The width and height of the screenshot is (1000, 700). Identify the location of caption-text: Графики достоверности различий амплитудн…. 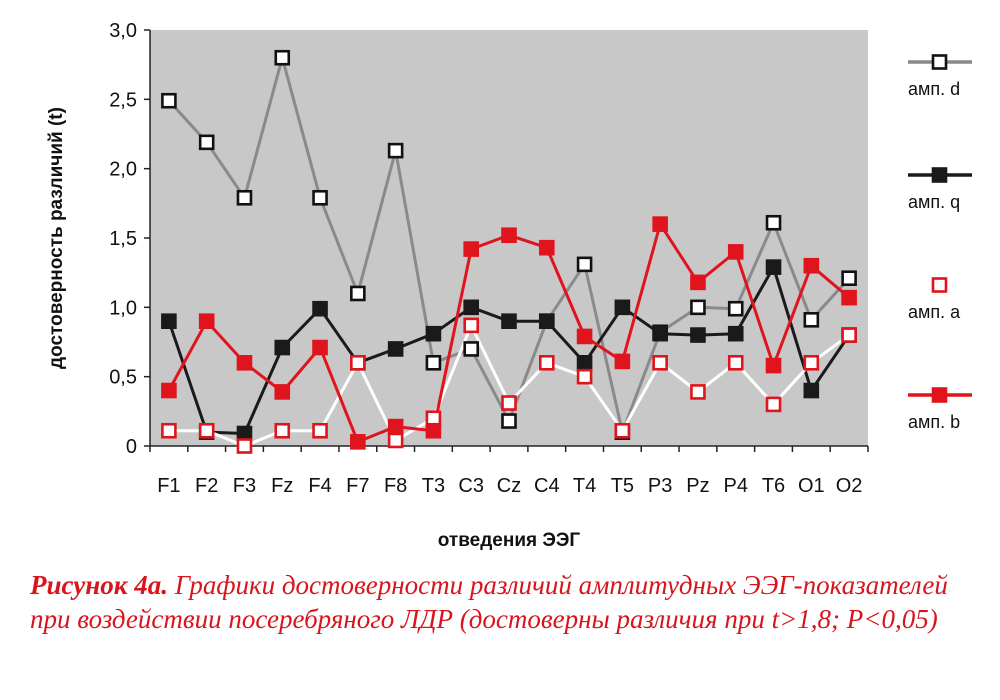
(489, 602).